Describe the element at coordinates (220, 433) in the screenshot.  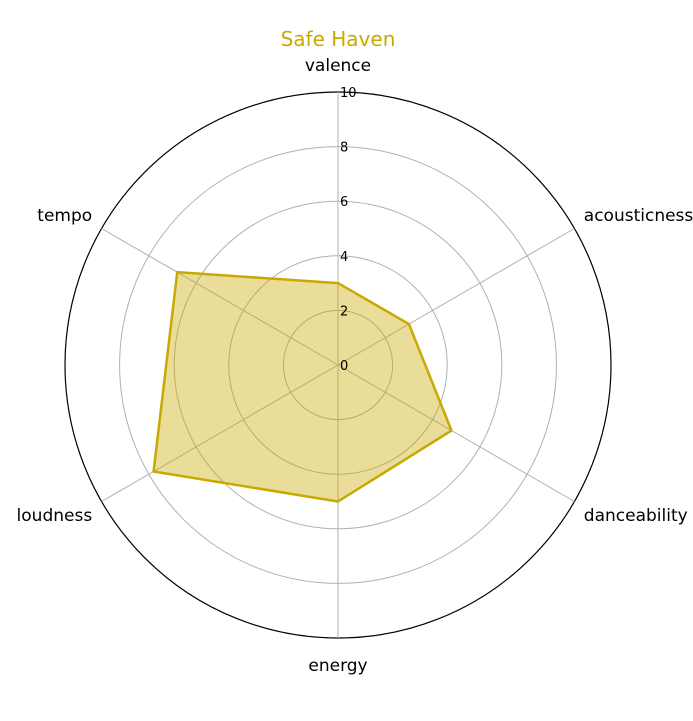
I see `spoke-loudness` at that location.